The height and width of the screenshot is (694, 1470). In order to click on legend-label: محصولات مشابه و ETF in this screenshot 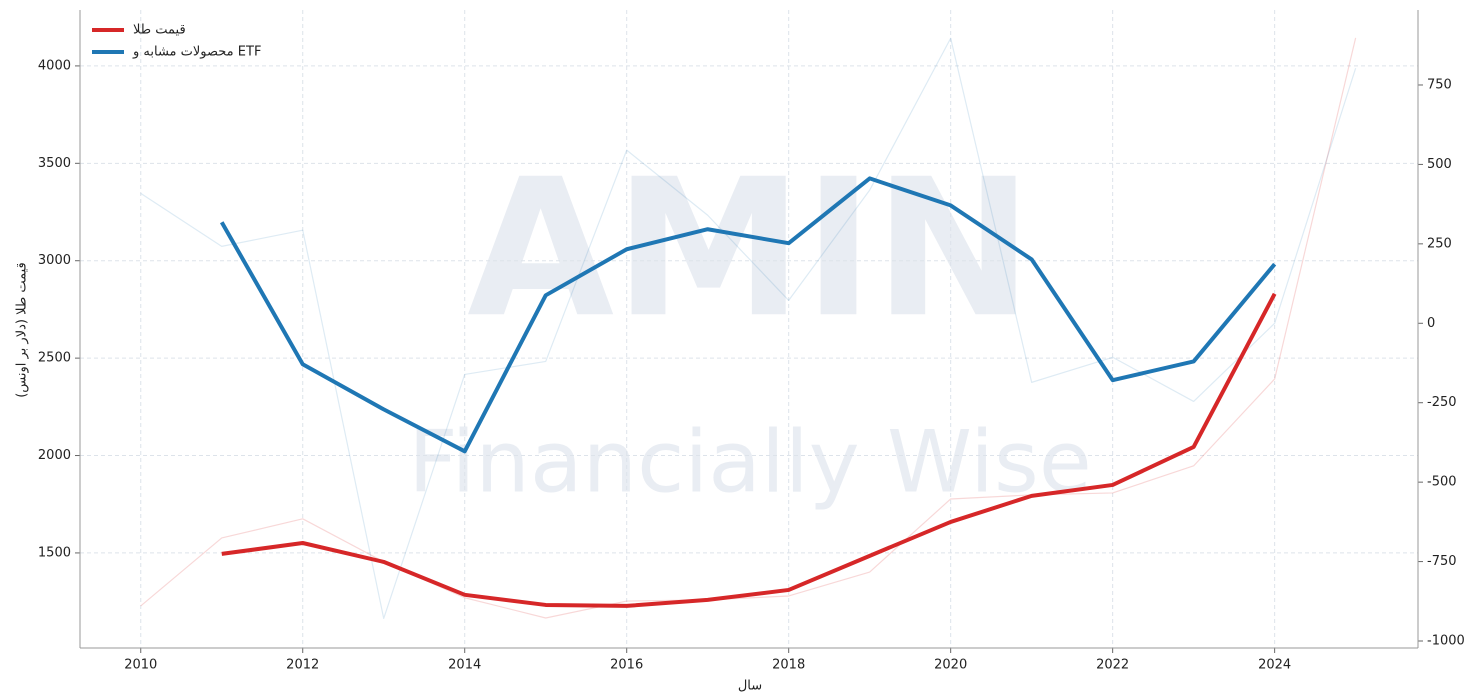, I will do `click(196, 52)`.